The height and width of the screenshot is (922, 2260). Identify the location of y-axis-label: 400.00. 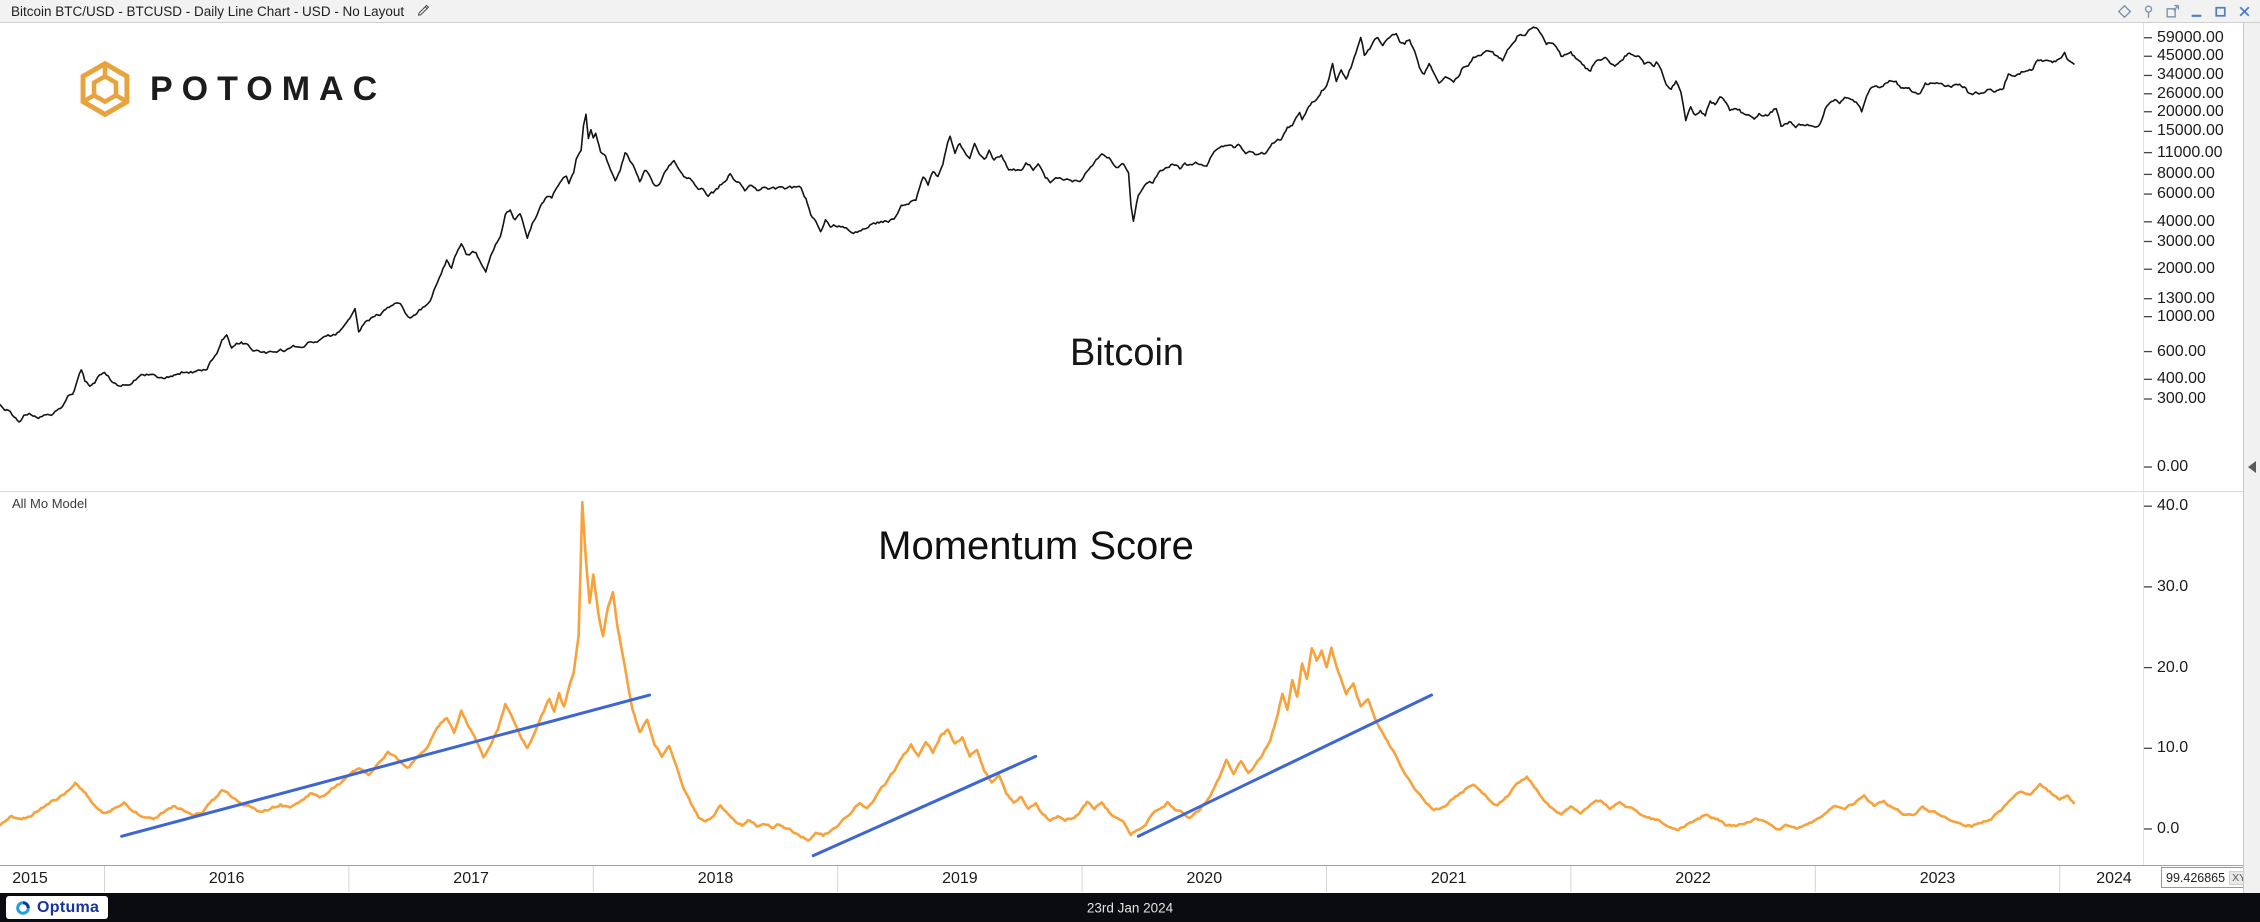
(2181, 379).